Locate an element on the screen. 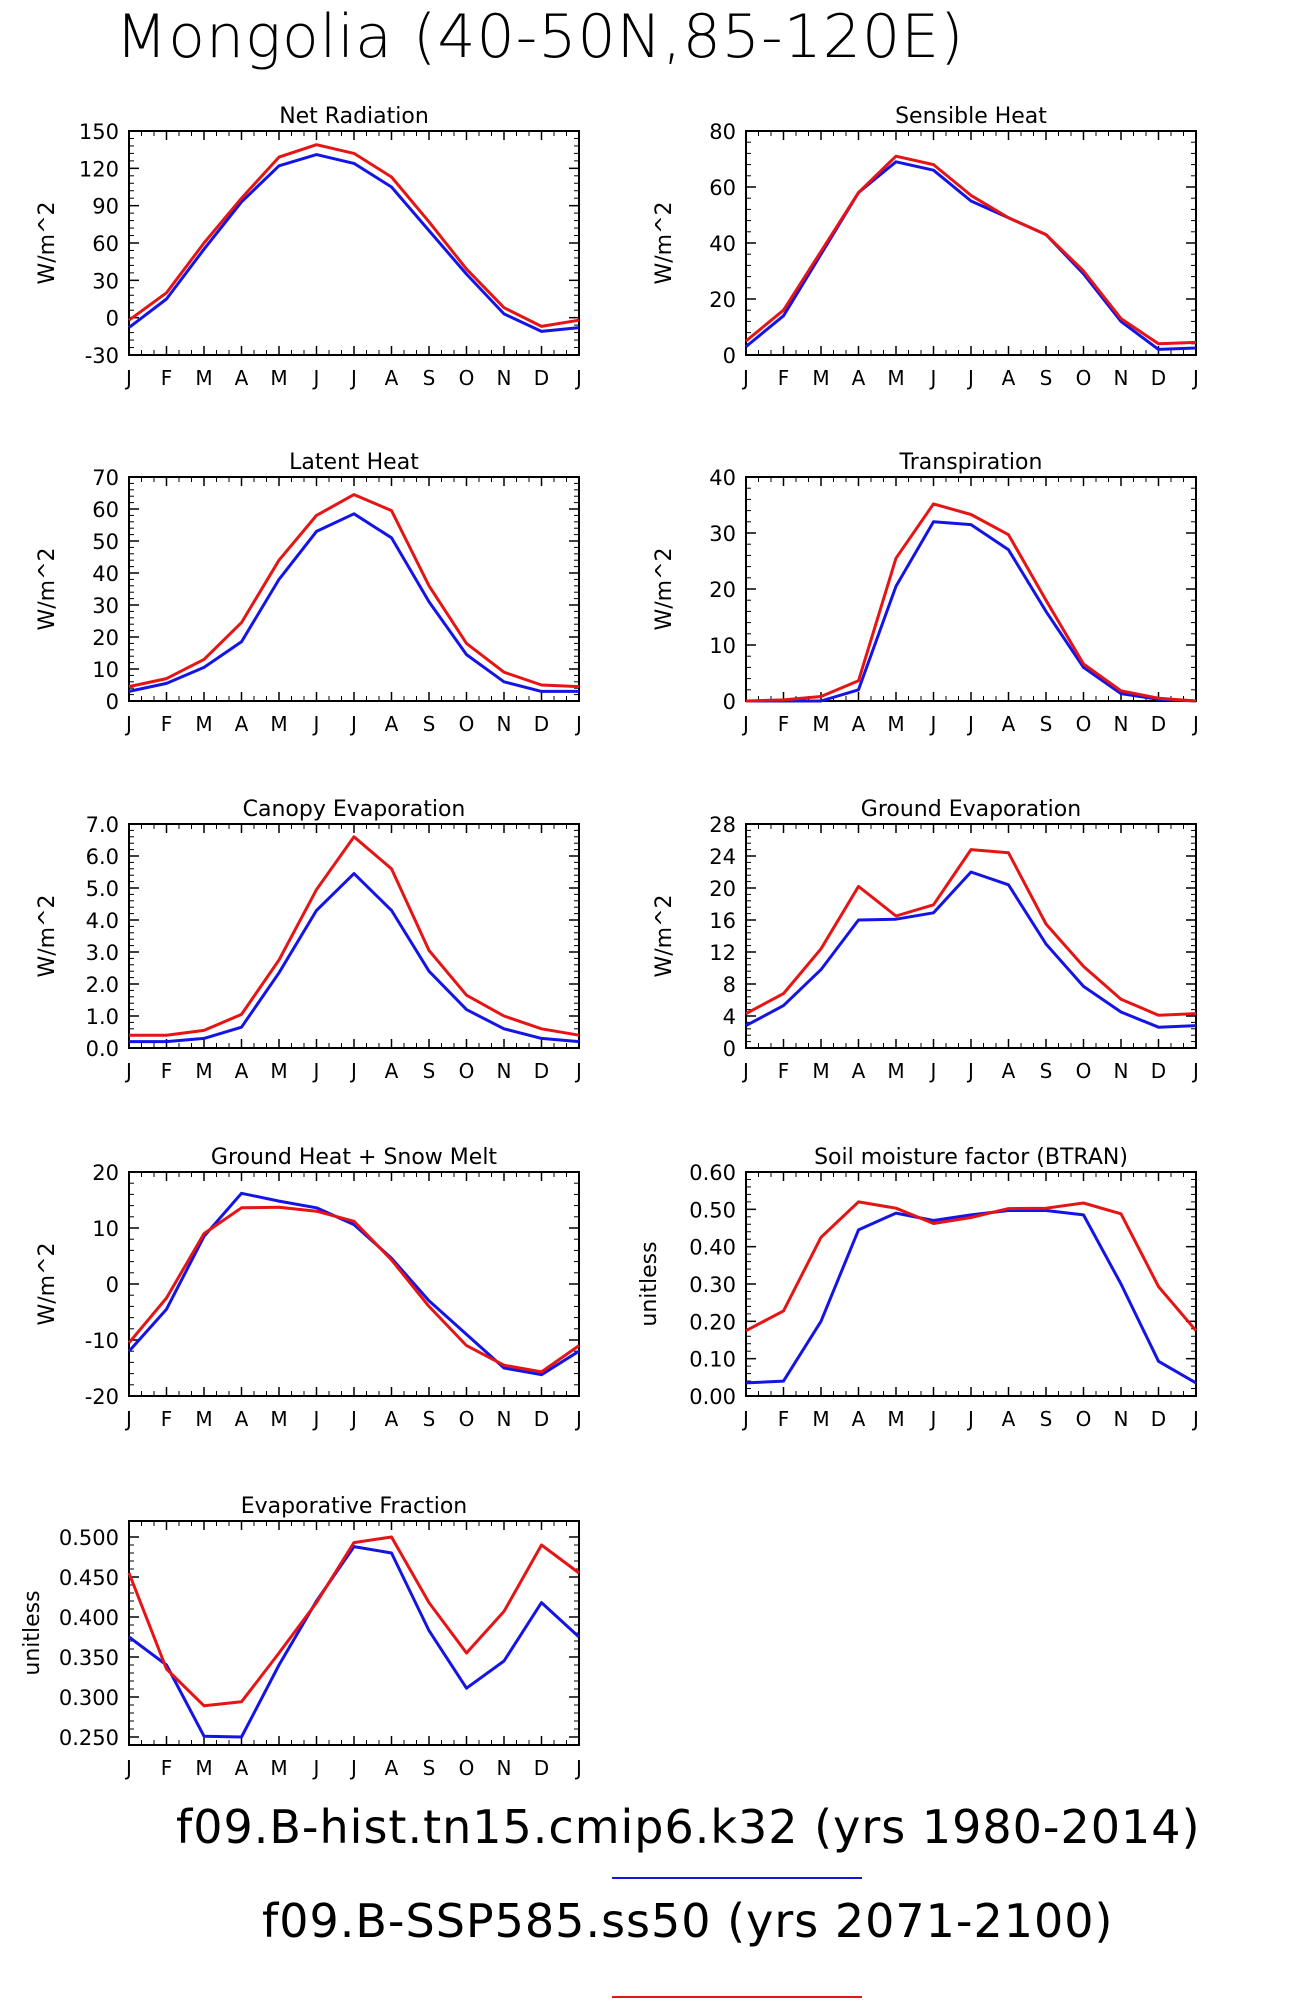 This screenshot has height=2001, width=1292. y-tick-label: 0.50 is located at coordinates (712, 1210).